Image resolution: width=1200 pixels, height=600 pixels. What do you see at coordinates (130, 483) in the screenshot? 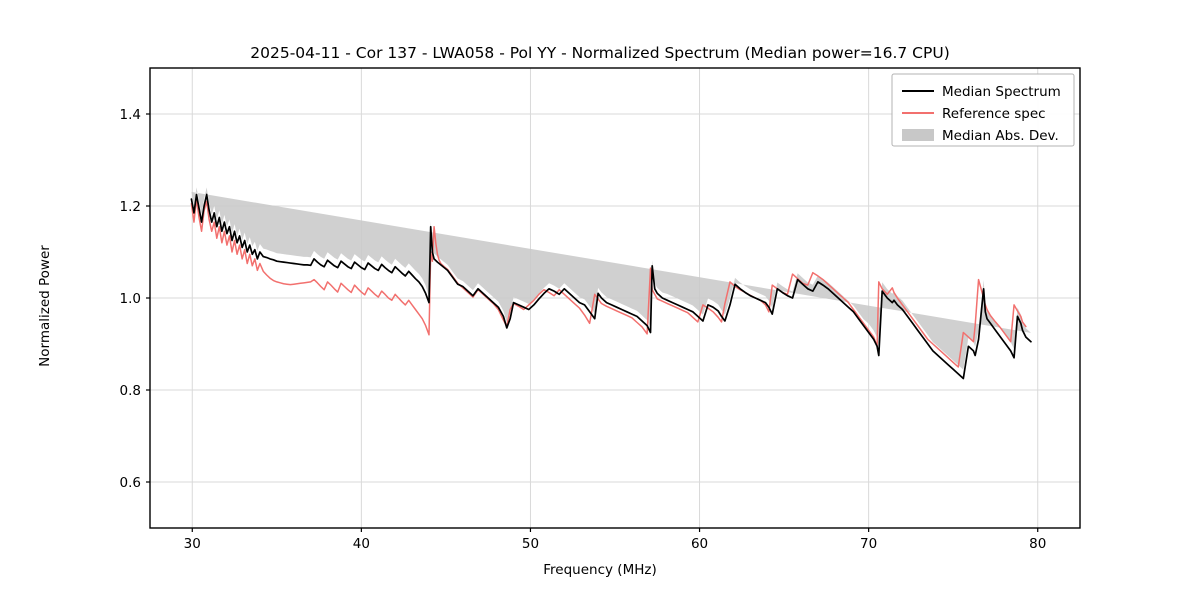
I see `y-tick-label: 0.6` at bounding box center [130, 483].